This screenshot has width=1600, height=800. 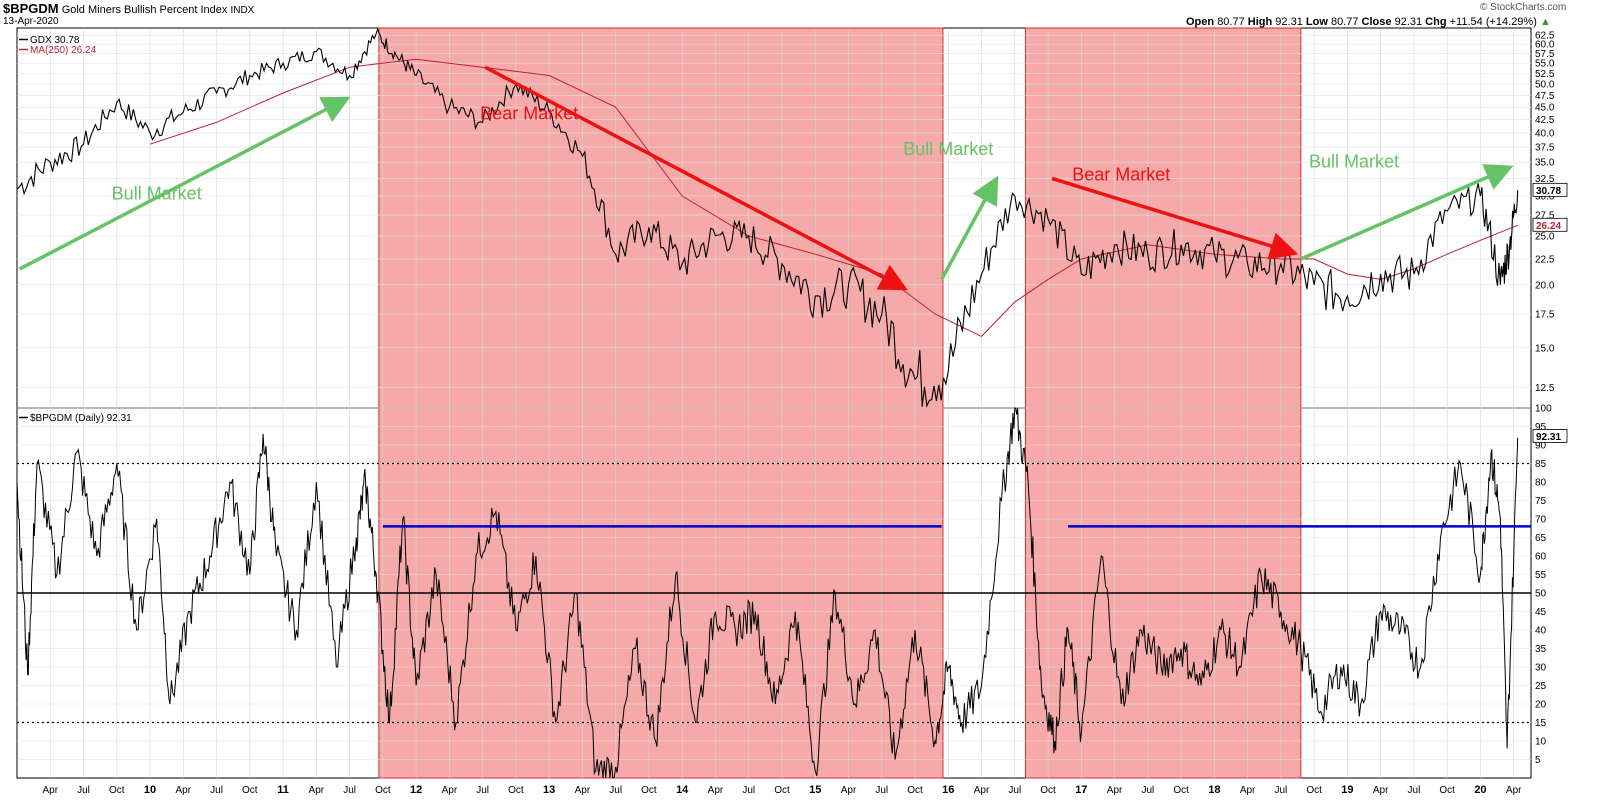 I want to click on top-y-tick-label: 30.0, so click(x=1545, y=196).